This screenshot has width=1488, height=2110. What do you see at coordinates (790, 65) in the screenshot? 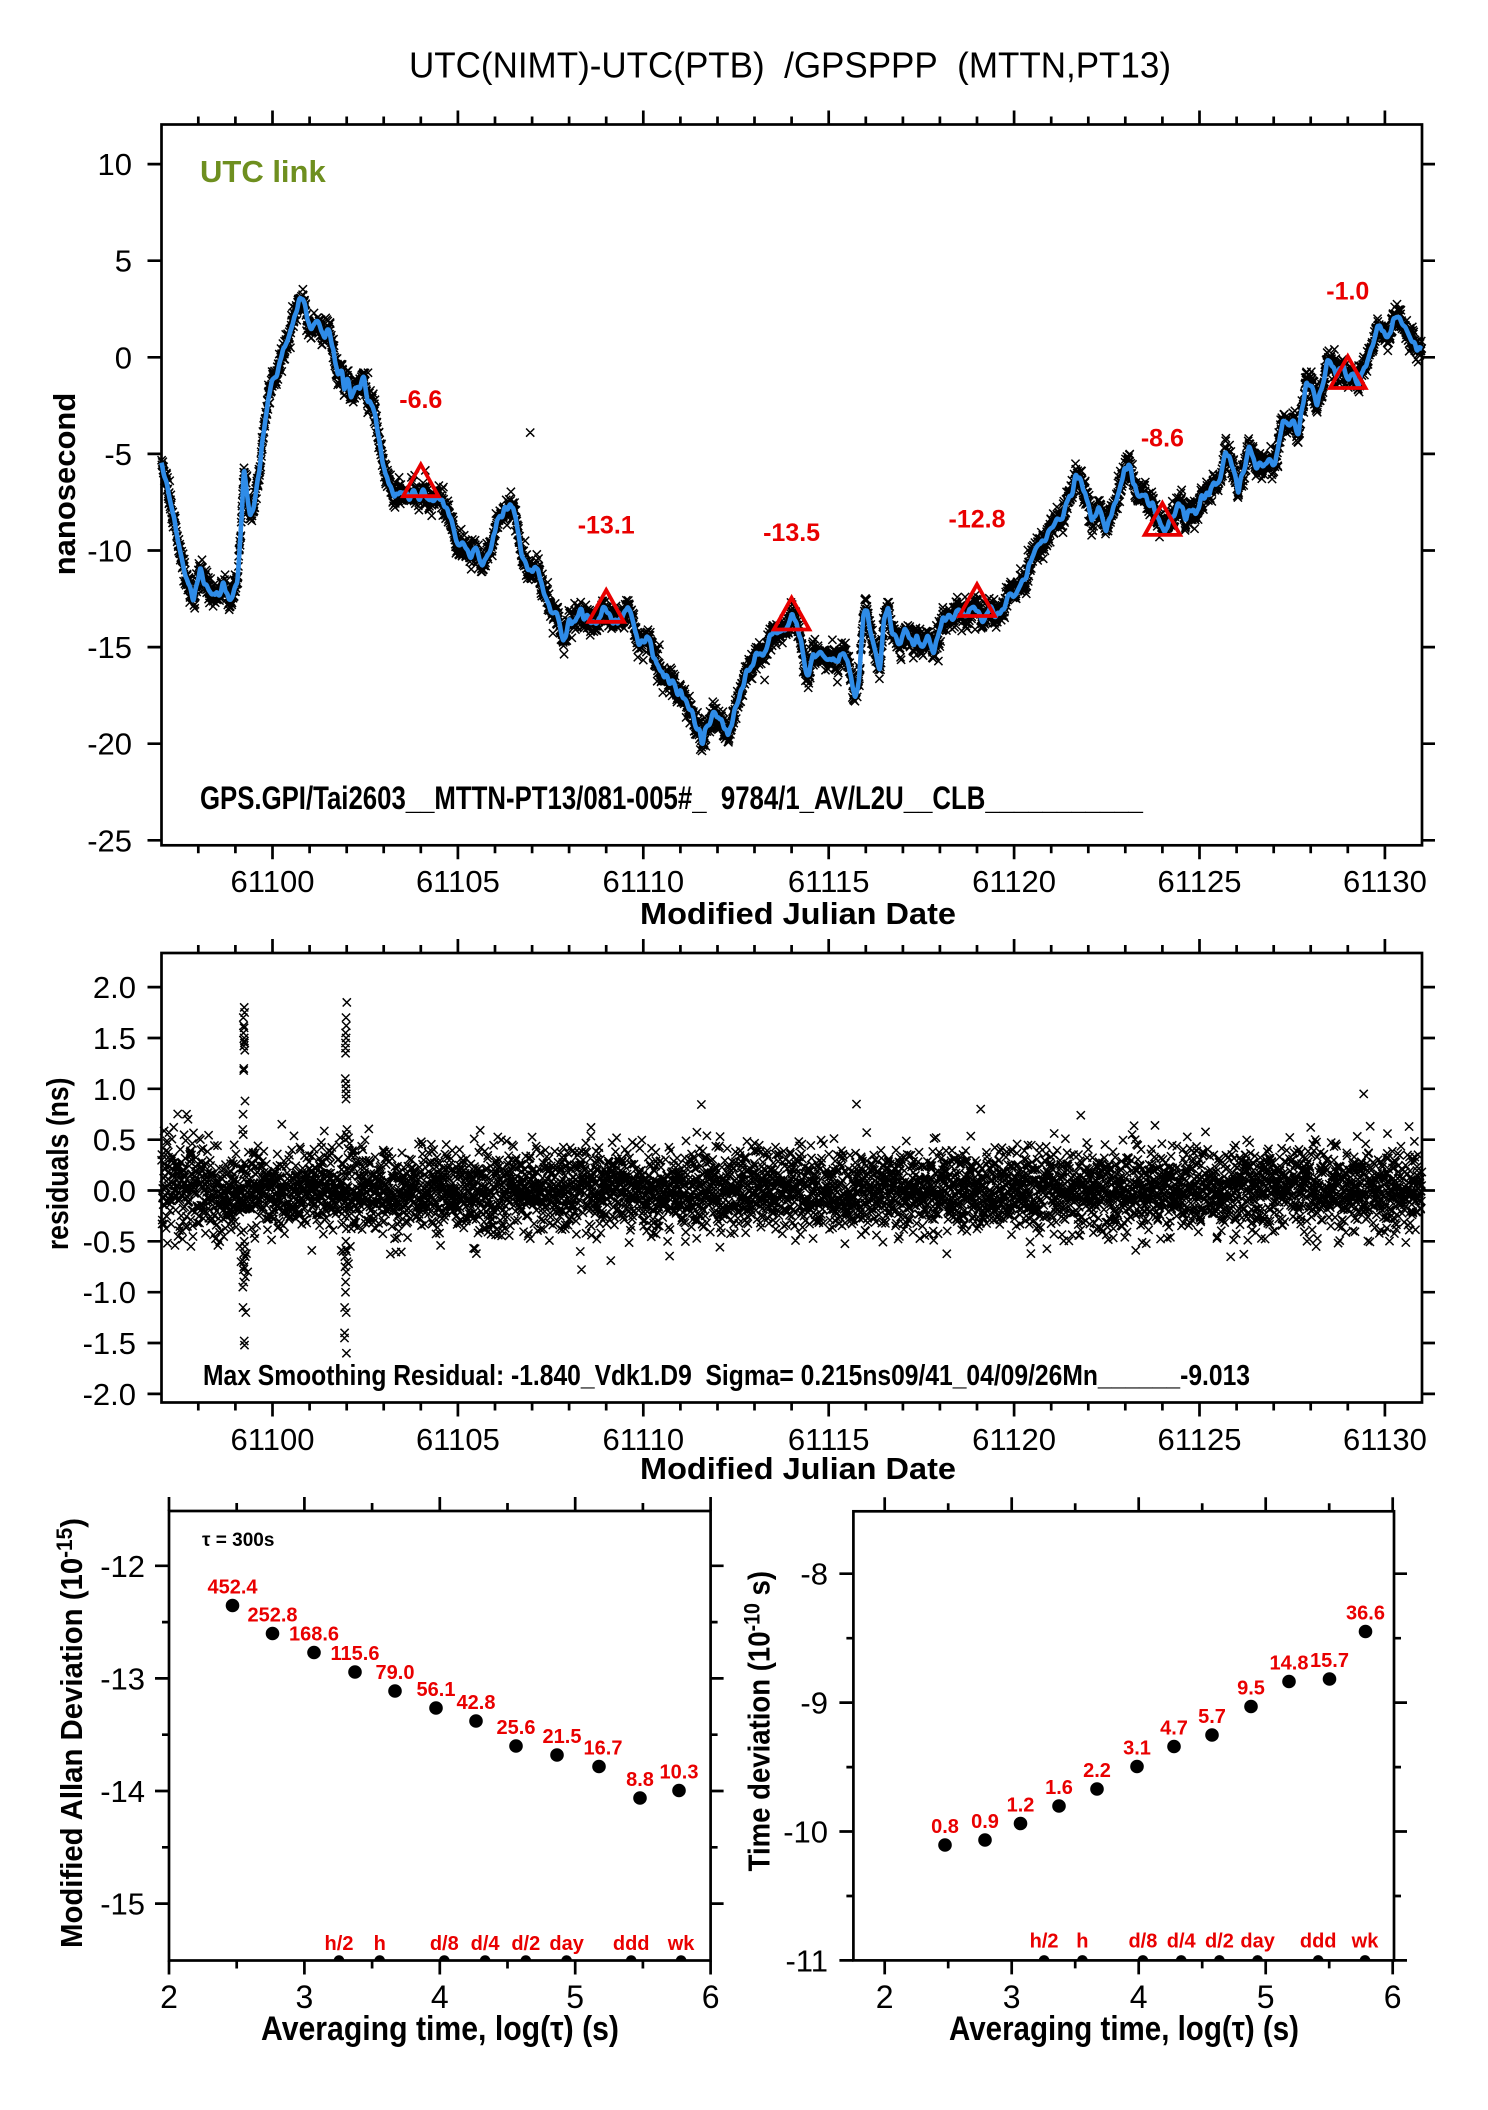
I see `svg-text:UTC(NIMT)-UTC(PTB) /GPSPPP (: UTC(NIMT)-UTC(PTB) /GPSPPP (MTTN,PT13)` at bounding box center [790, 65].